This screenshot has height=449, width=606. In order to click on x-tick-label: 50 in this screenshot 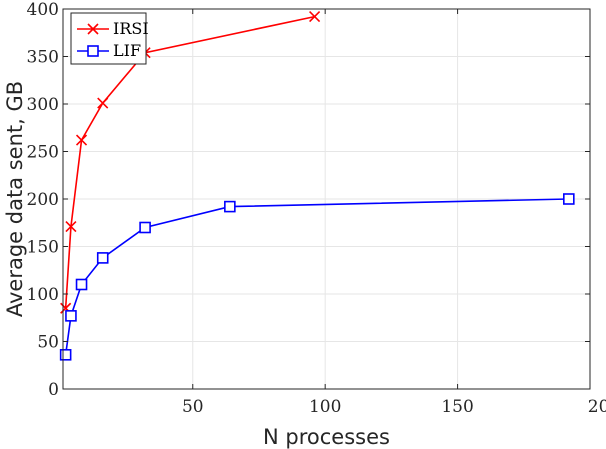, I will do `click(193, 407)`.